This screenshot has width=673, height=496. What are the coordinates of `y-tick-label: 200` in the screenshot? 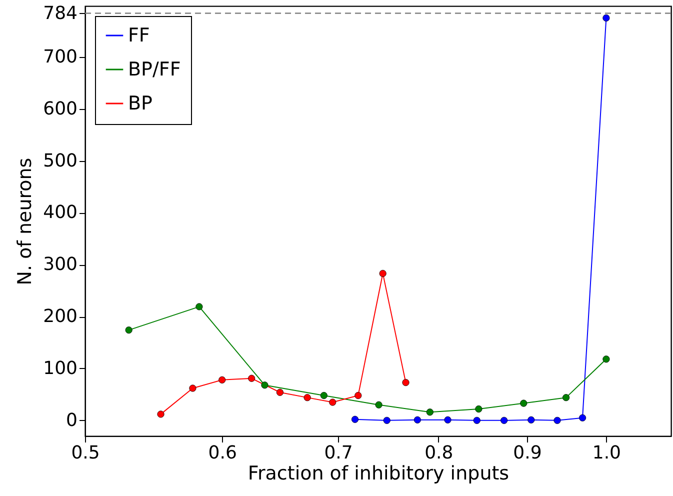 It's located at (60, 317).